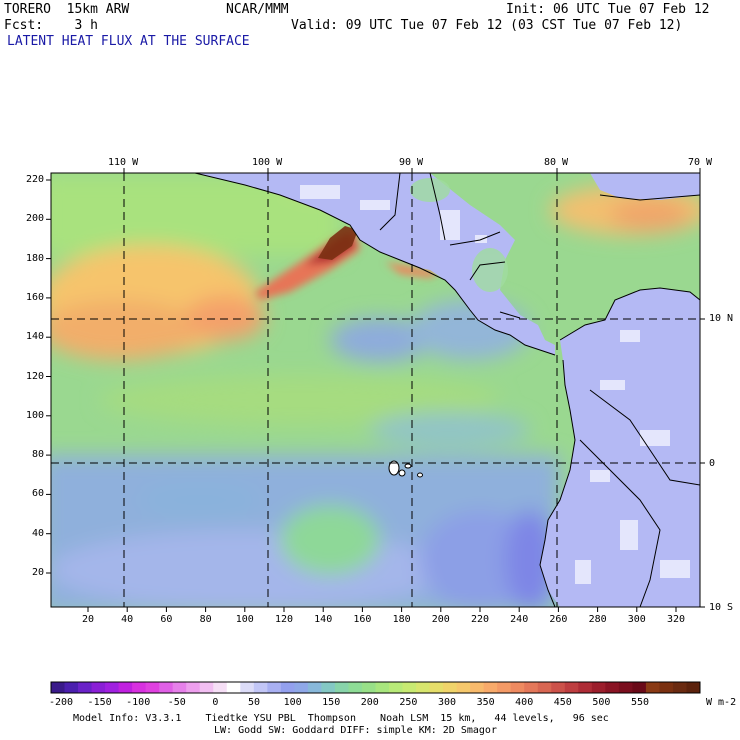 The image size is (740, 740). I want to click on colorbar-label: -200, so click(61, 702).